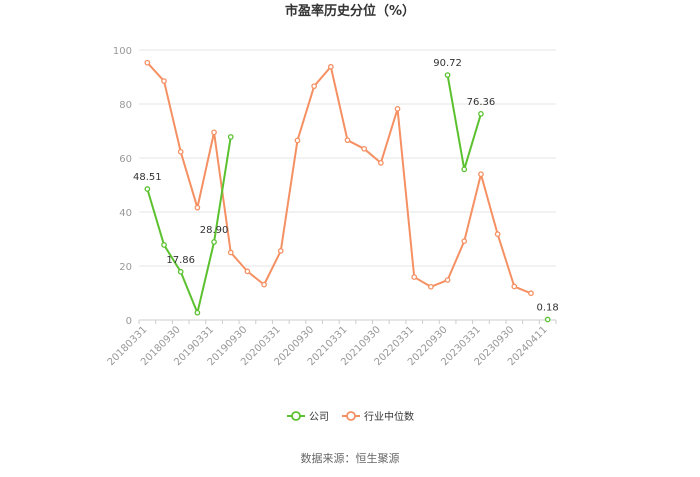  I want to click on data-label: 17.86, so click(180, 260).